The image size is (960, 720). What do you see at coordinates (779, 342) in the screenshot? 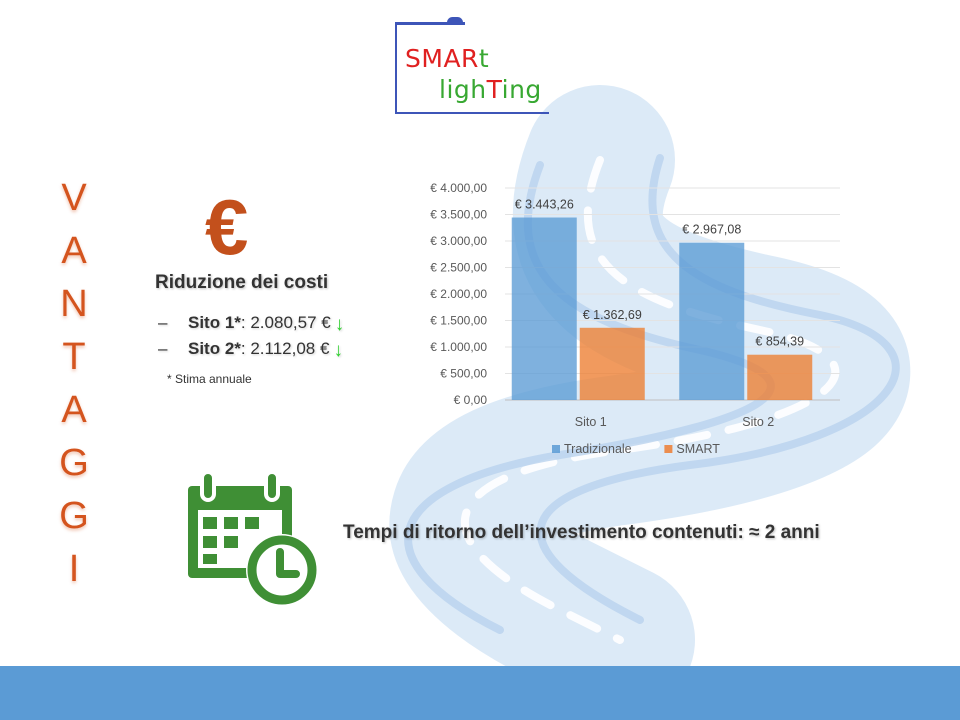
I see `data-label: € 854,39` at bounding box center [779, 342].